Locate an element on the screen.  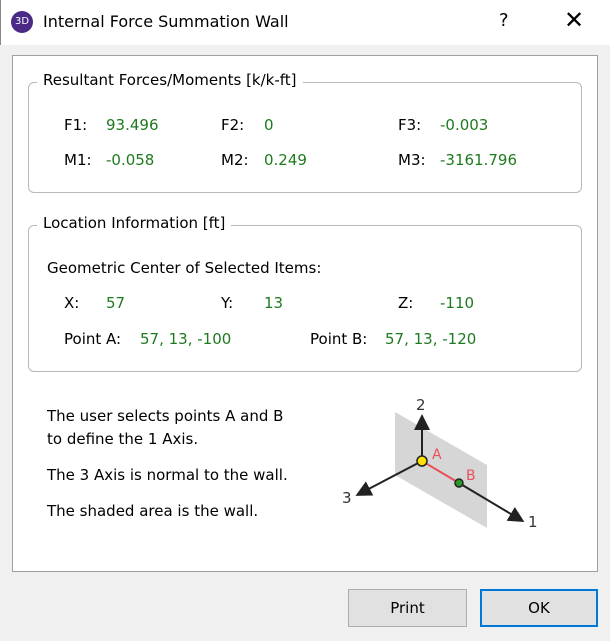
f1-value: 93.496 is located at coordinates (132, 125).